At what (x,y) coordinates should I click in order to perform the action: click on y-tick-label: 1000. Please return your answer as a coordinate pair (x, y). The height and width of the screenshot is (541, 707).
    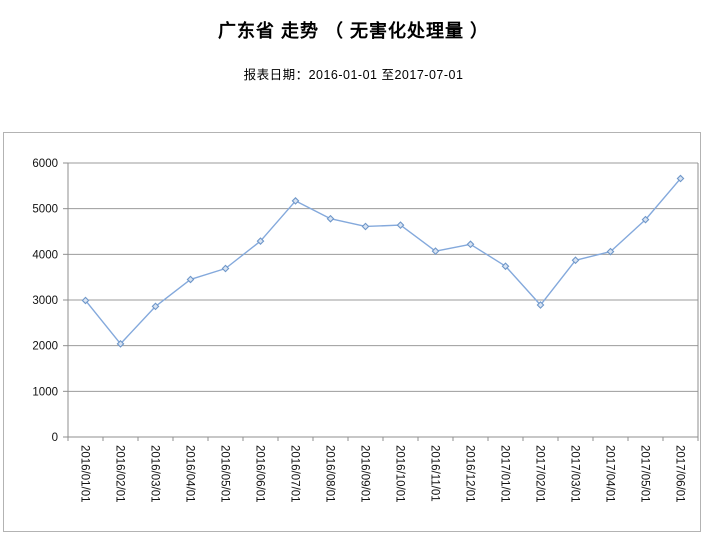
    Looking at the image, I should click on (45, 392).